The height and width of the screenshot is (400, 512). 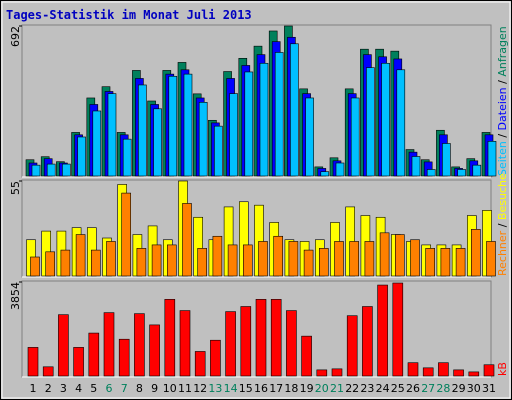 What do you see at coordinates (78, 388) in the screenshot?
I see `x-tick-label: 4` at bounding box center [78, 388].